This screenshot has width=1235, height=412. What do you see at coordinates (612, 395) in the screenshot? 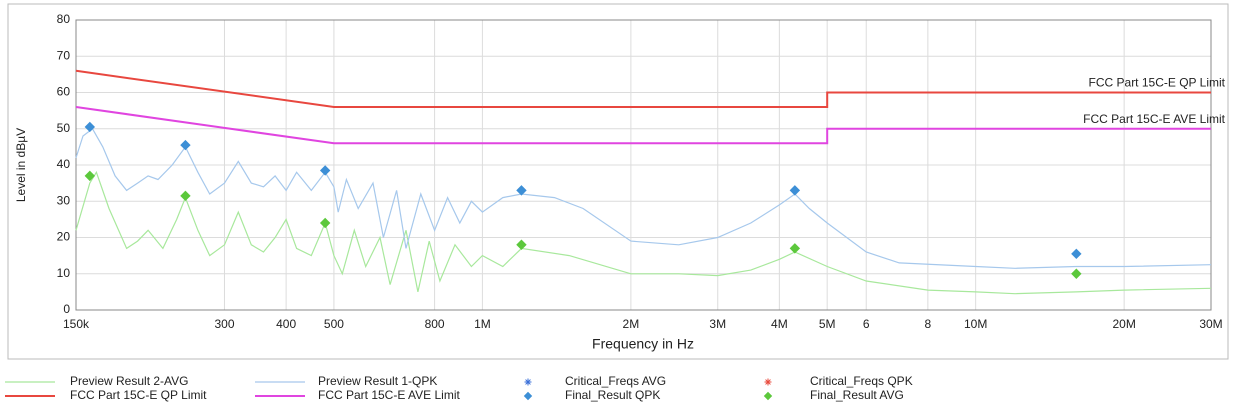
I see `legend-label: Final_Result QPK` at bounding box center [612, 395].